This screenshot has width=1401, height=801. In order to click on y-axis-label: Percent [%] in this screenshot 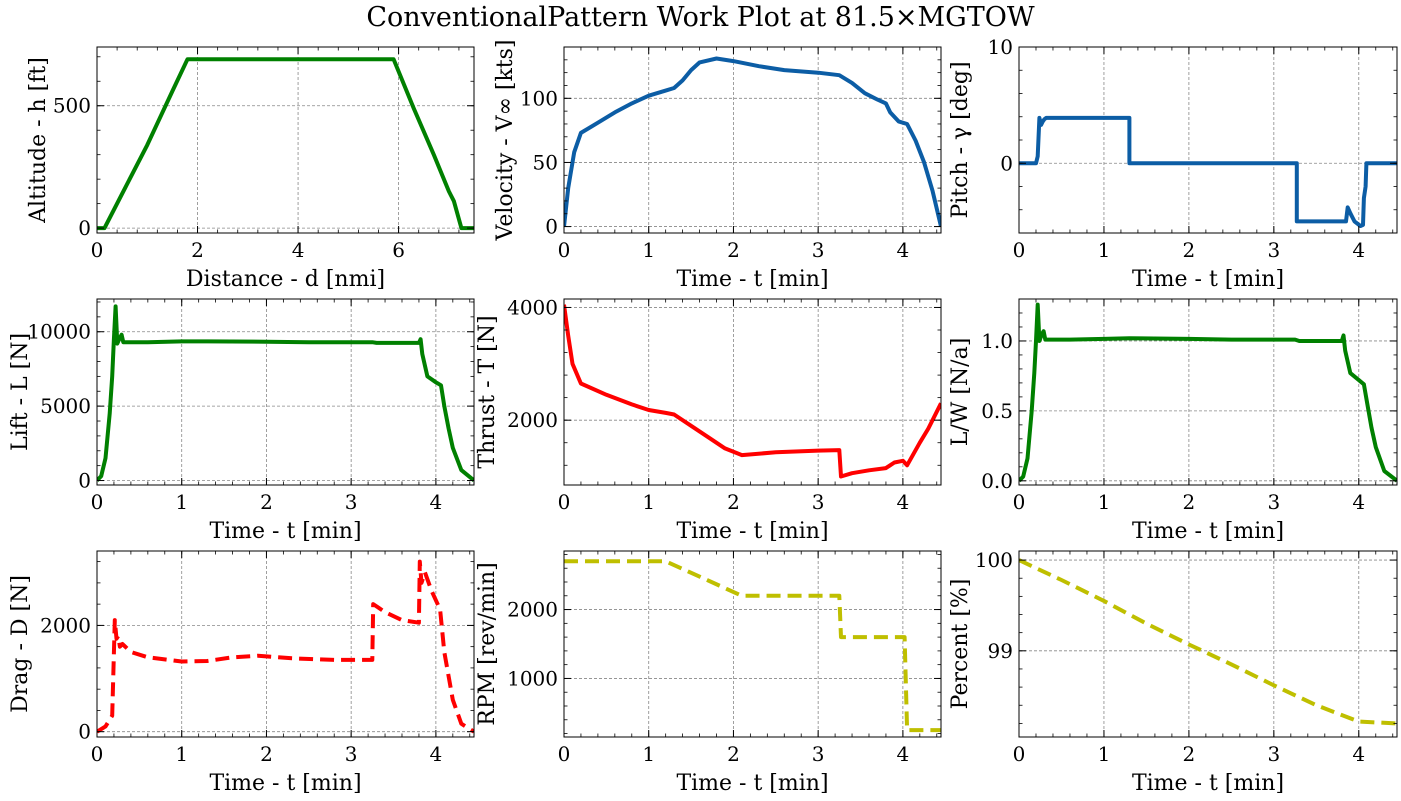, I will do `click(960, 644)`.